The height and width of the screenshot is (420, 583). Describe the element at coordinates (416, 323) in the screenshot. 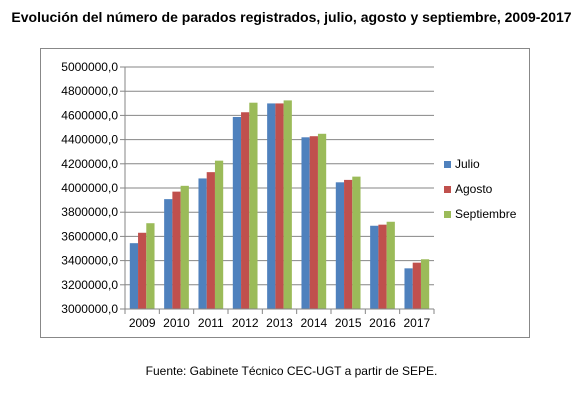

I see `x-tick-label: 2017` at that location.